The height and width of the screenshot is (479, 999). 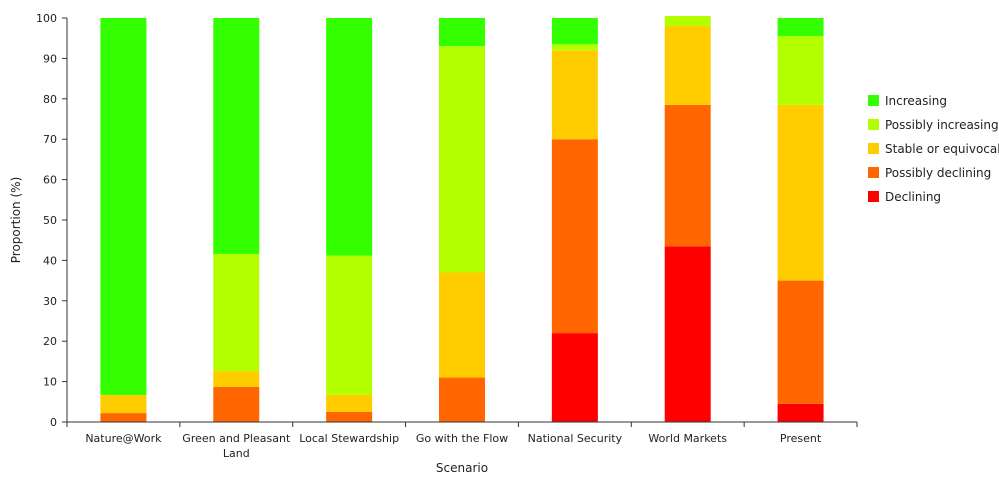 I want to click on legend-swatch-possibly-increasing, so click(x=873, y=124).